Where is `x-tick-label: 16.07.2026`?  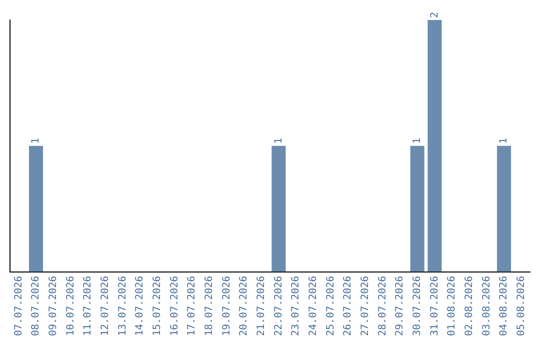
x-tick-label: 16.07.2026 is located at coordinates (174, 306).